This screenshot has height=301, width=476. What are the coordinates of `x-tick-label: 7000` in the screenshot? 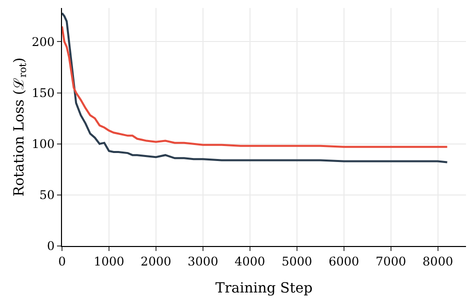 It's located at (391, 261).